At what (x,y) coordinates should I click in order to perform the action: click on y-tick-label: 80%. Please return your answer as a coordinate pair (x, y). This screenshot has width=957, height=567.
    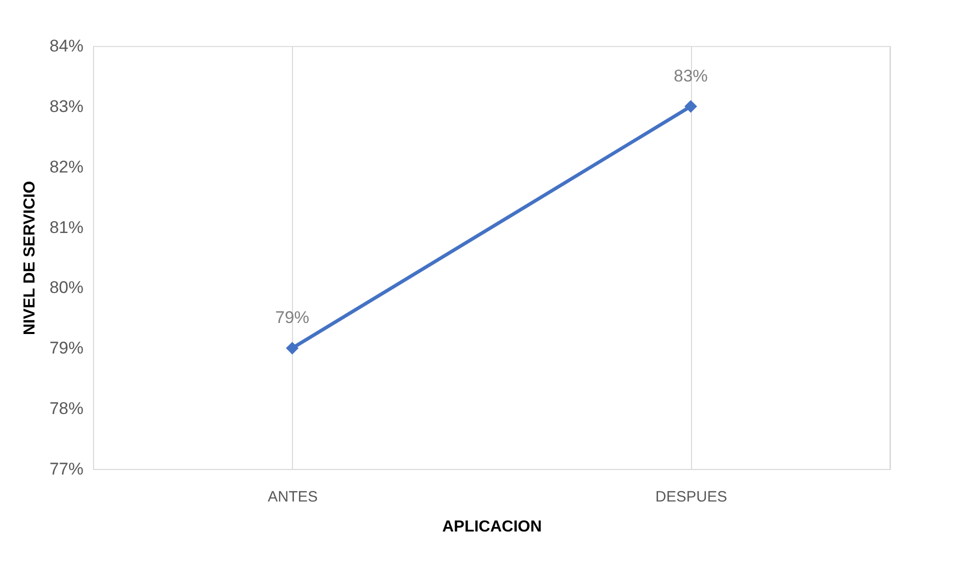
    Looking at the image, I should click on (66, 288).